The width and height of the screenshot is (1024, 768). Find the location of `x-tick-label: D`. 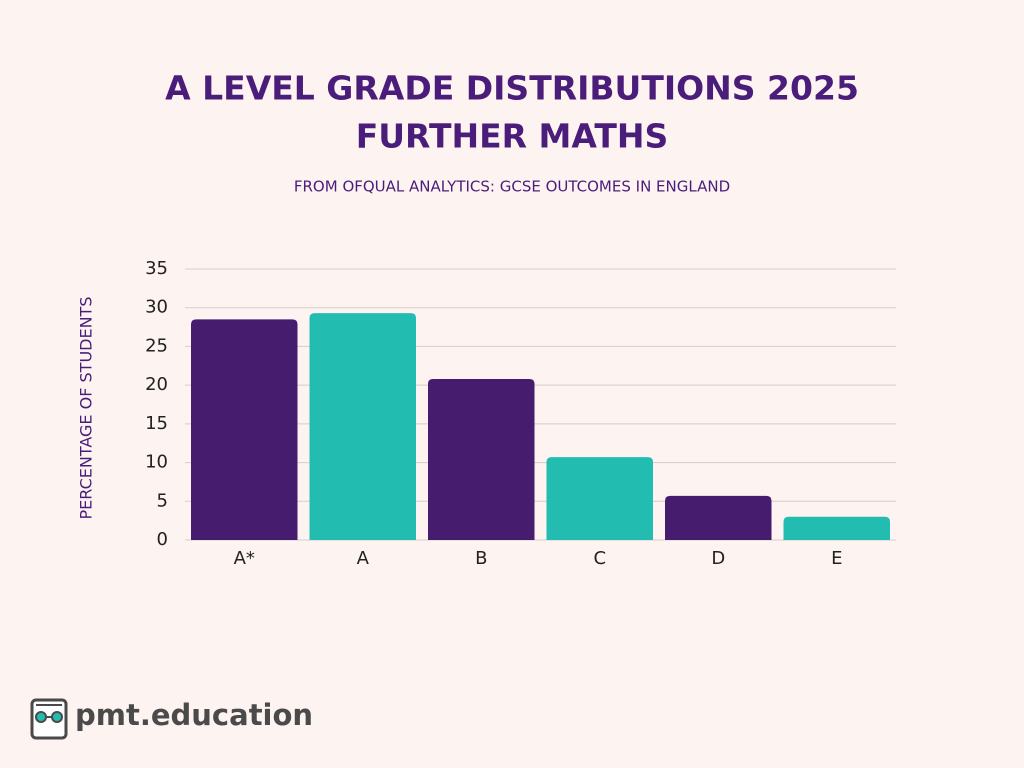

x-tick-label: D is located at coordinates (718, 558).